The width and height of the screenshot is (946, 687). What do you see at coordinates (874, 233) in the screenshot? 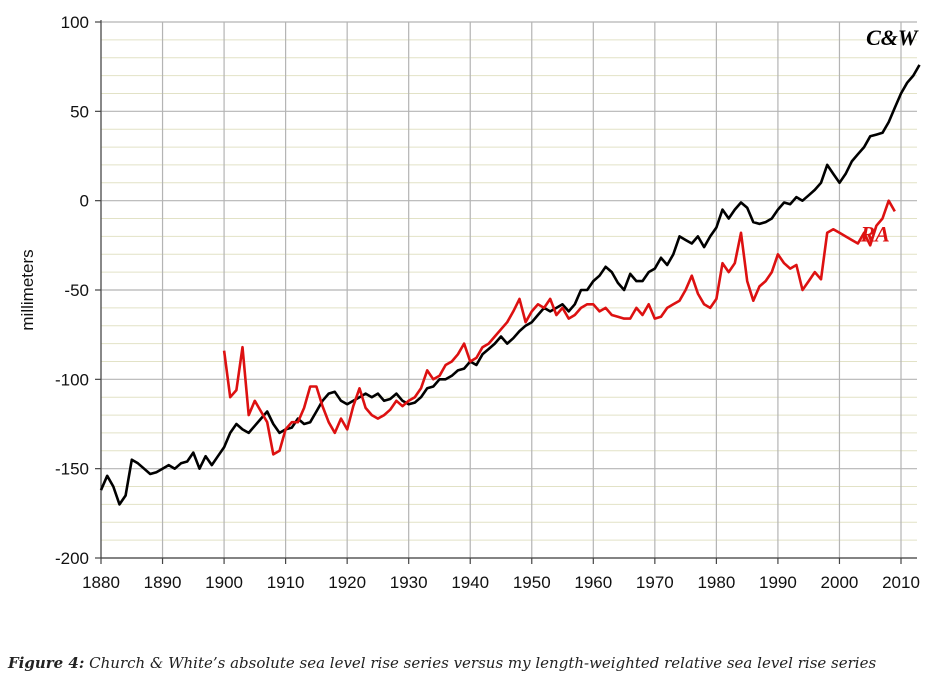
I see `series-label-ra: RA` at bounding box center [874, 233].